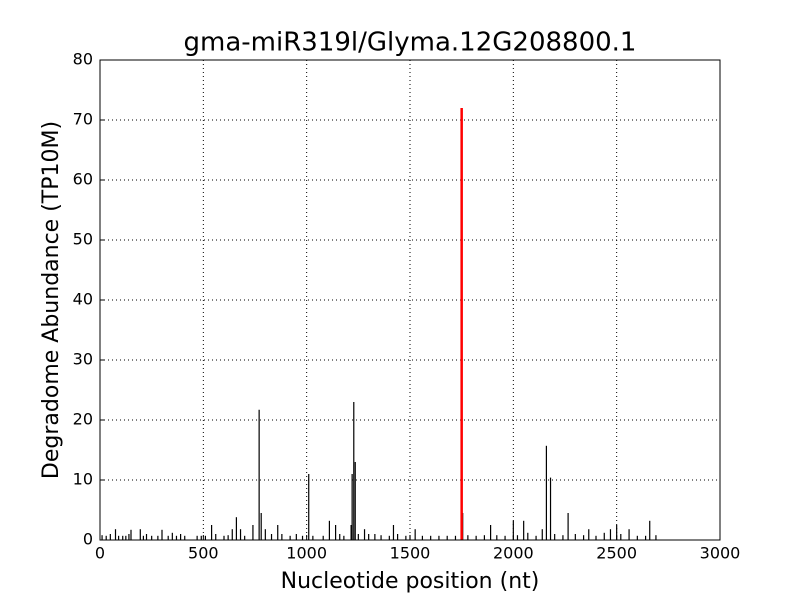  I want to click on y-tick-label: 0, so click(88, 539).